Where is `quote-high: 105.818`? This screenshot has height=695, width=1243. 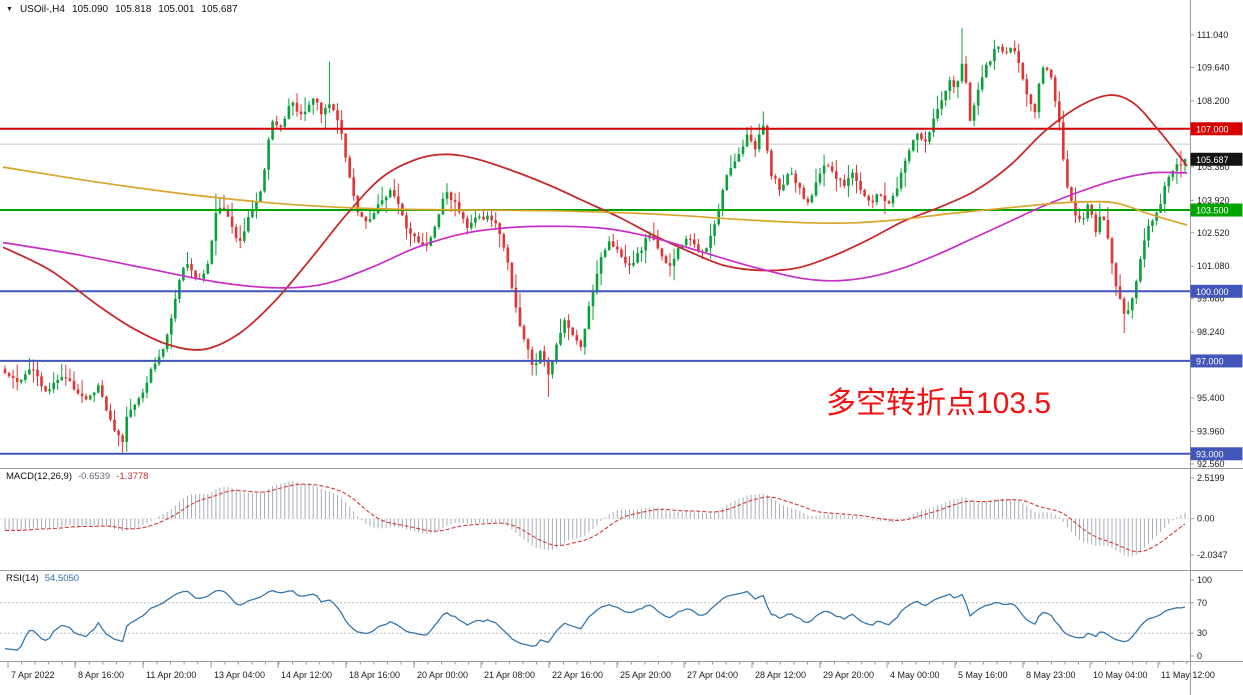 quote-high: 105.818 is located at coordinates (133, 9).